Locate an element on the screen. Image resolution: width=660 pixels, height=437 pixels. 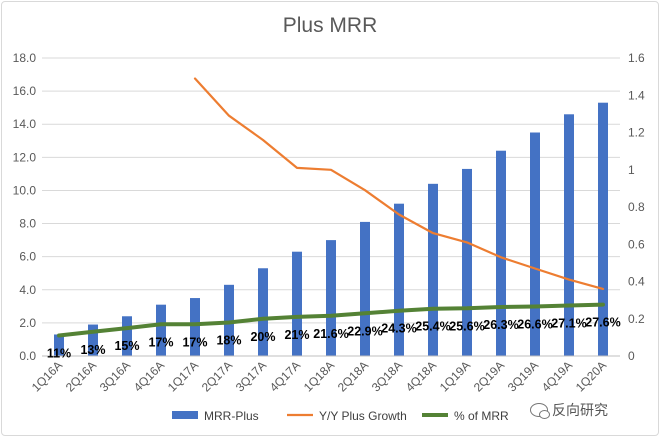
y-tick-label-left: 12.0 is located at coordinates (25, 157).